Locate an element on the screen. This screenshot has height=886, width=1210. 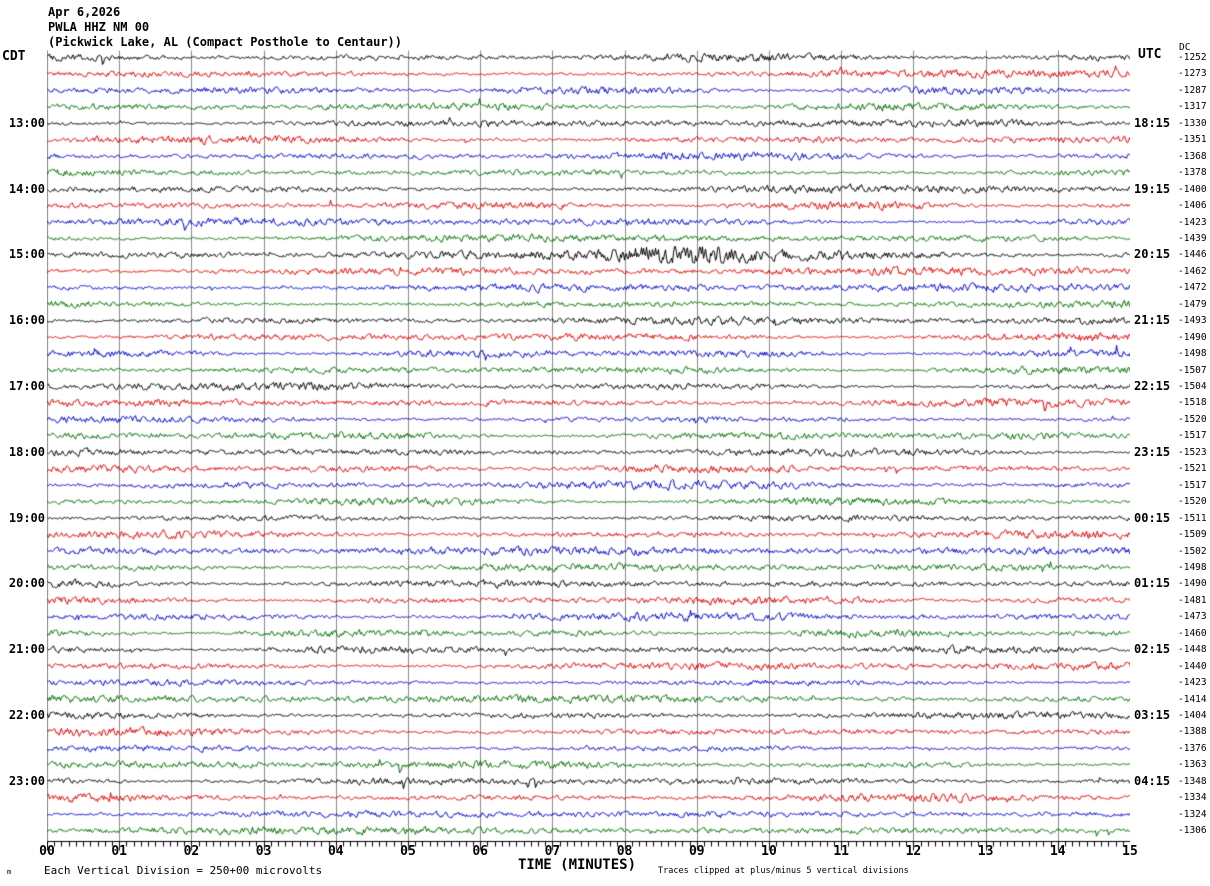
dc-offset-value: -1509 is located at coordinates (1192, 535).